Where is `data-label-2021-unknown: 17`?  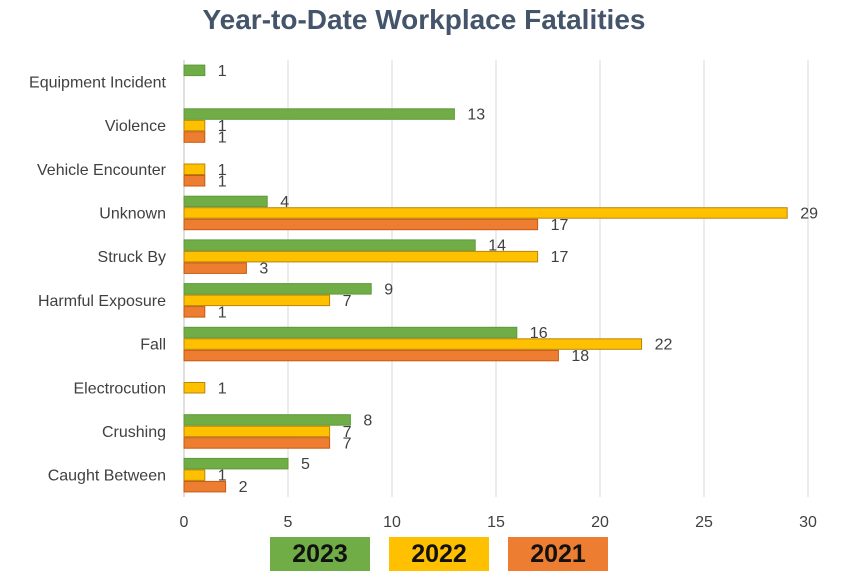 data-label-2021-unknown: 17 is located at coordinates (560, 225).